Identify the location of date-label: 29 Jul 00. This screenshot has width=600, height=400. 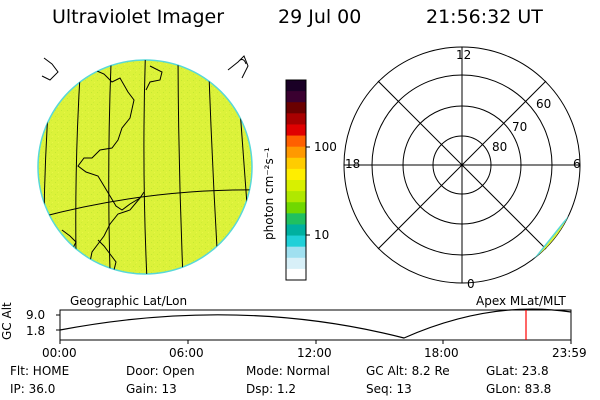
(320, 17).